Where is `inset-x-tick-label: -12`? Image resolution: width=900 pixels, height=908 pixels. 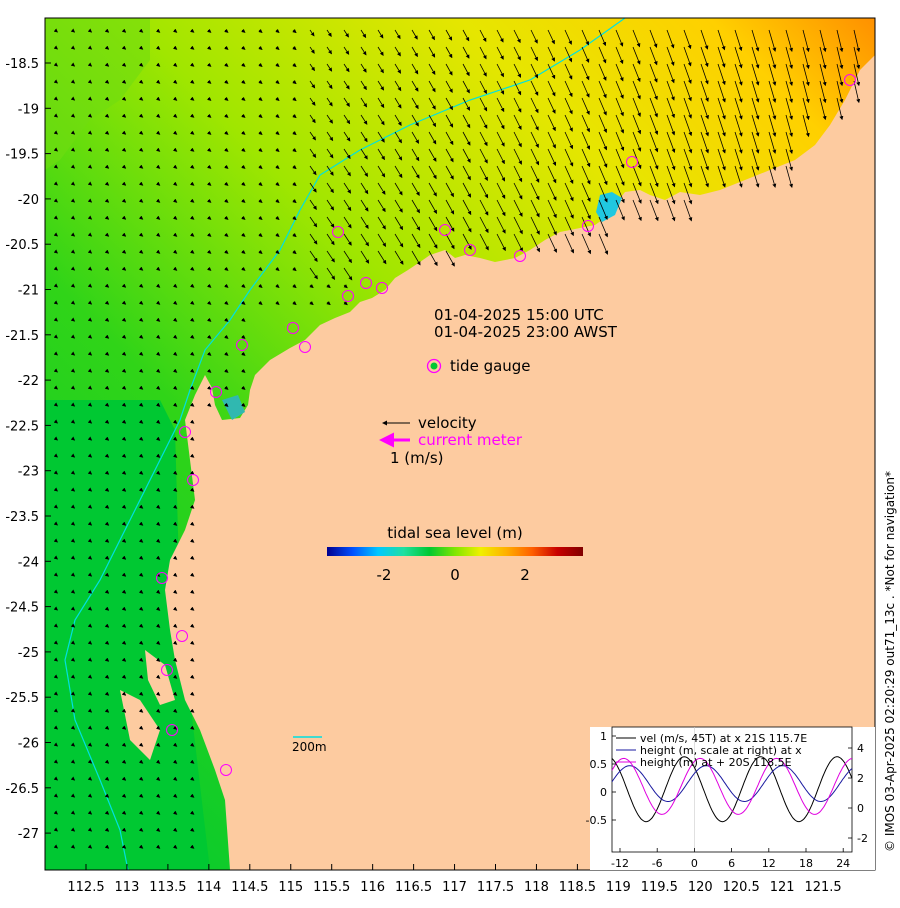 inset-x-tick-label: -12 is located at coordinates (620, 863).